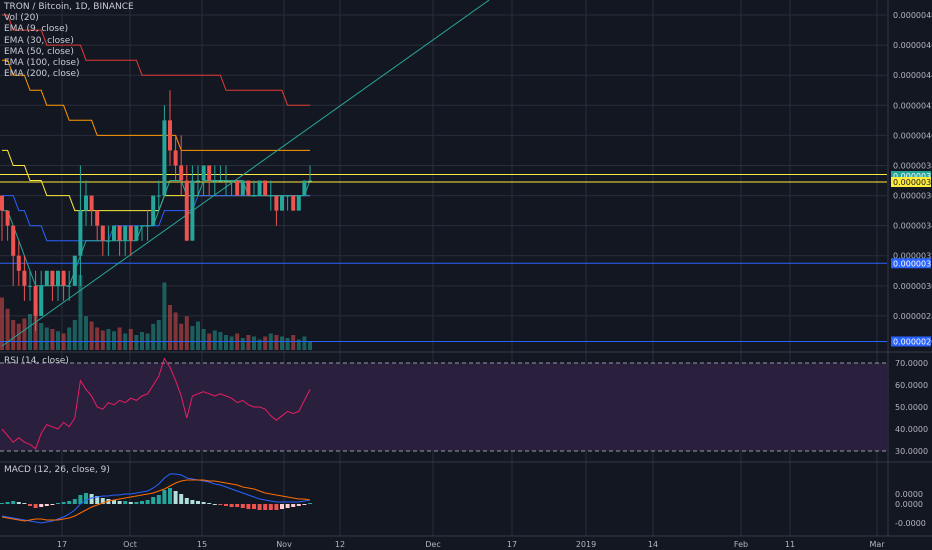  I want to click on time-tick-2: 15, so click(202, 544).